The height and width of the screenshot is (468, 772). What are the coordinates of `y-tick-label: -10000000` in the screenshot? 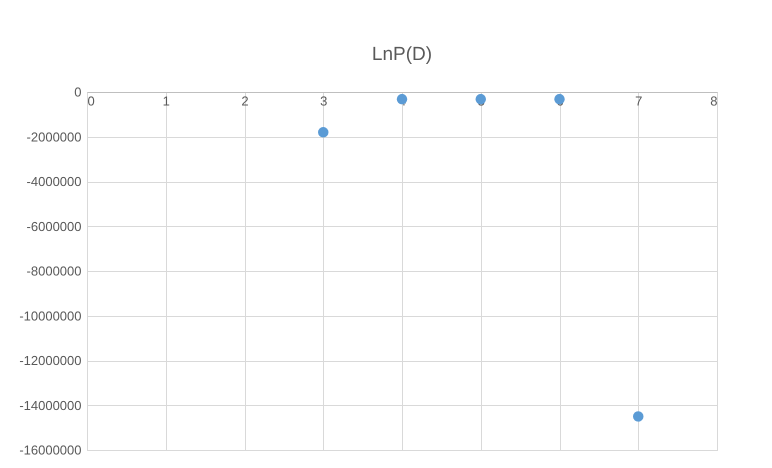 It's located at (50, 316).